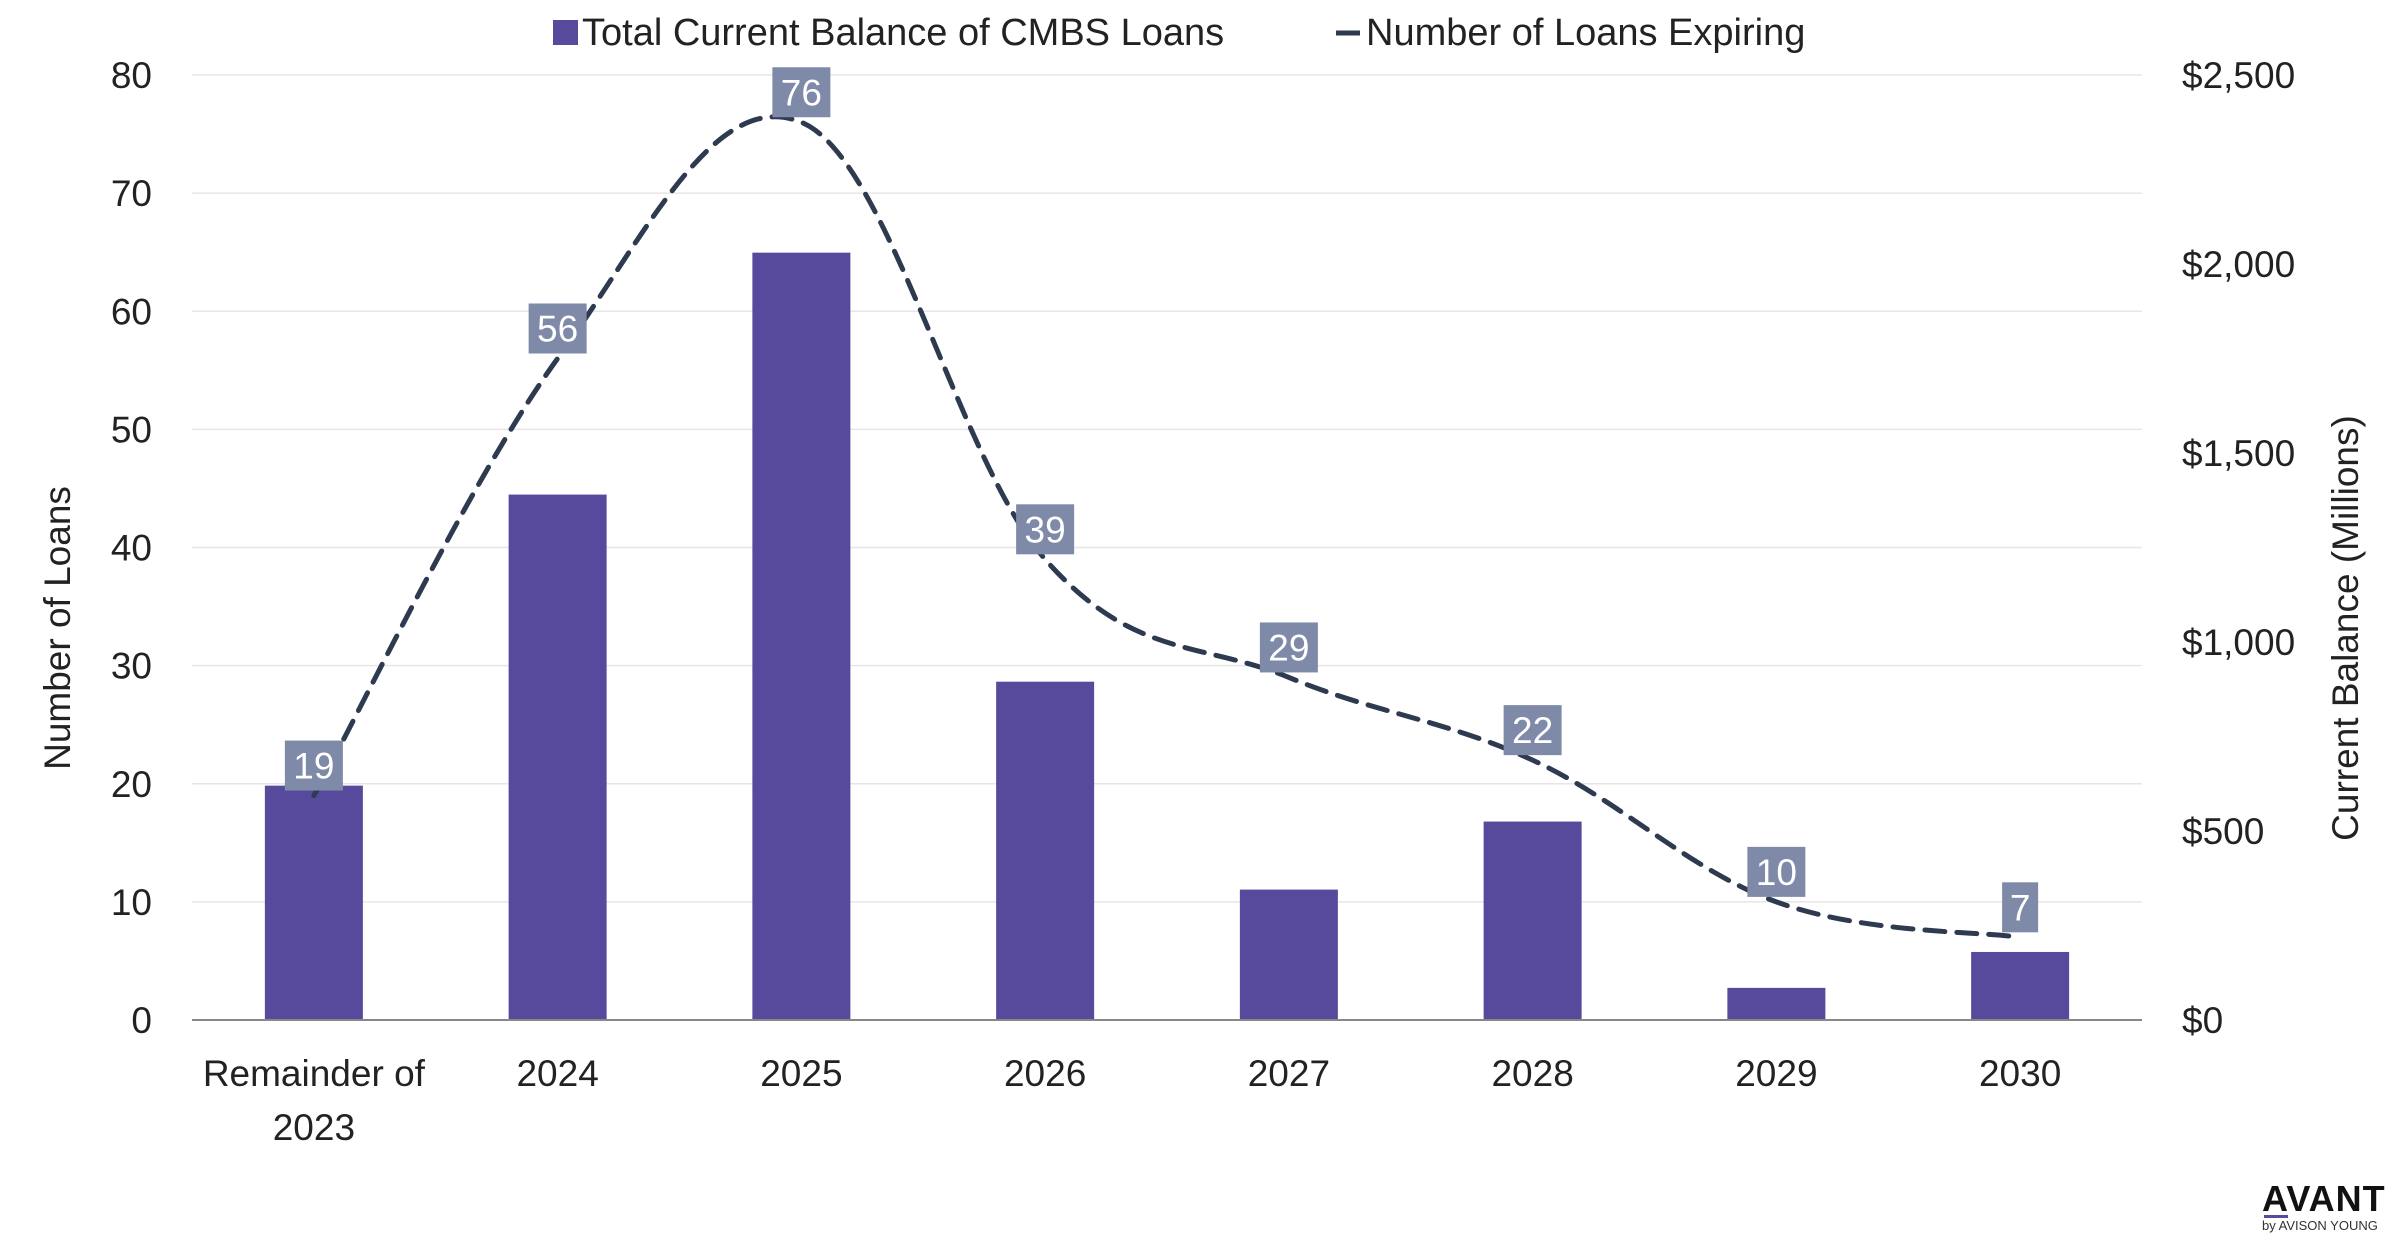 The width and height of the screenshot is (2400, 1260). Describe the element at coordinates (131, 429) in the screenshot. I see `left-y-tick-label: 50` at that location.